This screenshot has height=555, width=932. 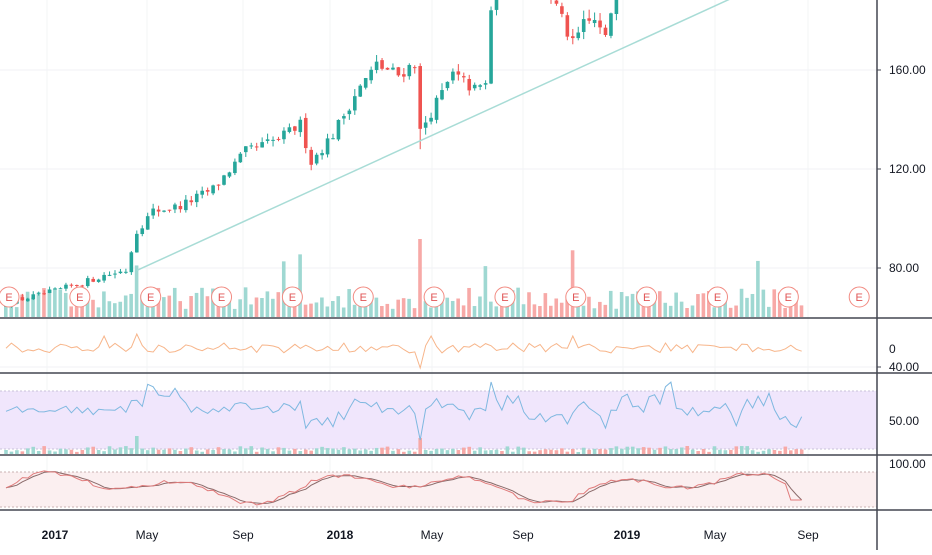 I want to click on rsi-line, so click(x=404, y=411).